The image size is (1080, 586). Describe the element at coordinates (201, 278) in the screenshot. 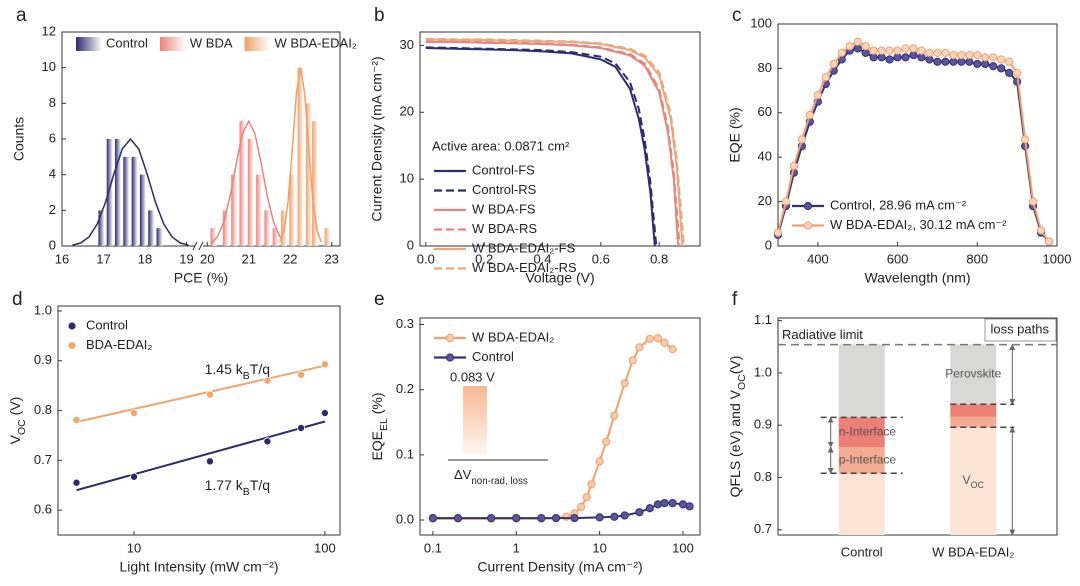

I see `x-axis-label: PCE (%)` at that location.